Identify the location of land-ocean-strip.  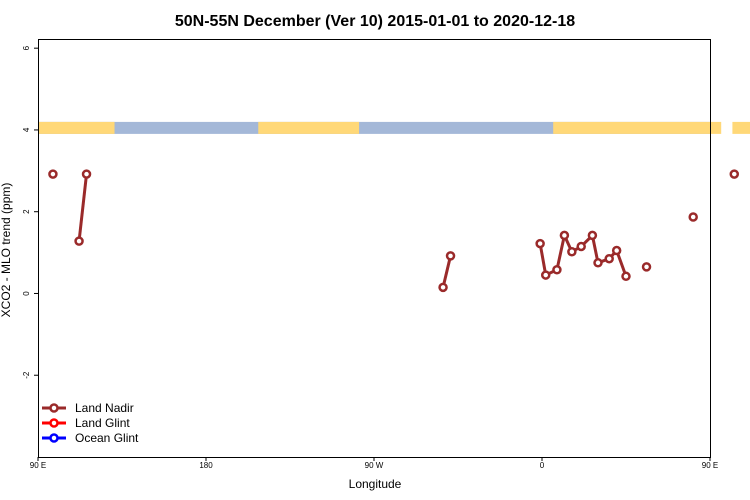
(394, 127).